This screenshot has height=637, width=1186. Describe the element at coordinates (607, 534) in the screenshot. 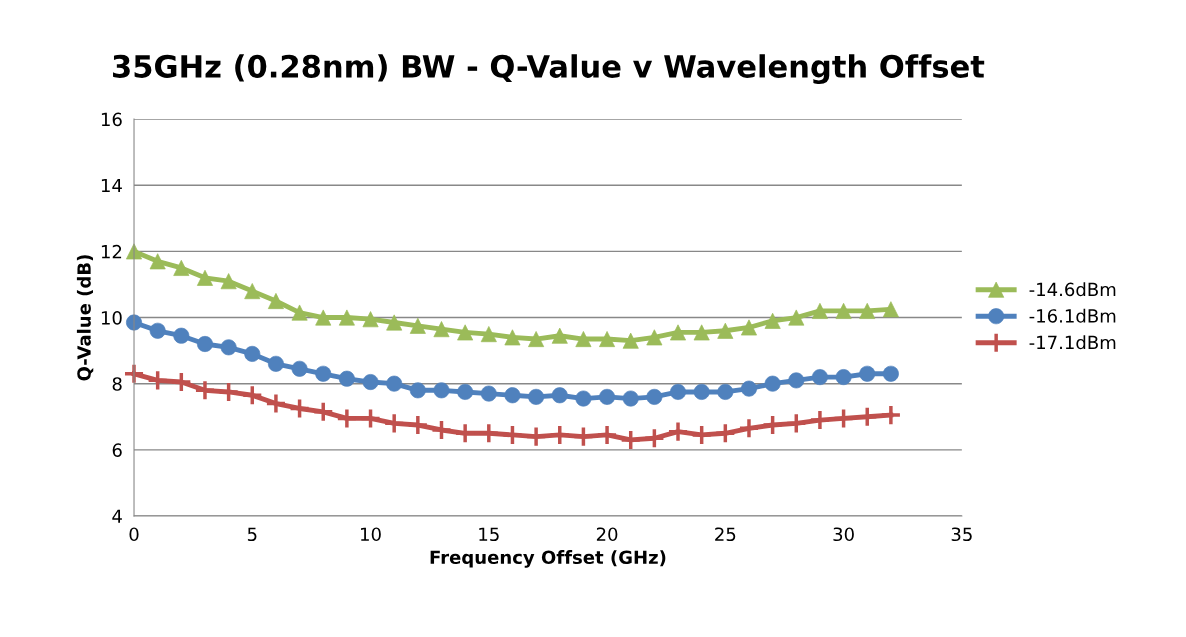

I see `x-tick-label: 20` at that location.